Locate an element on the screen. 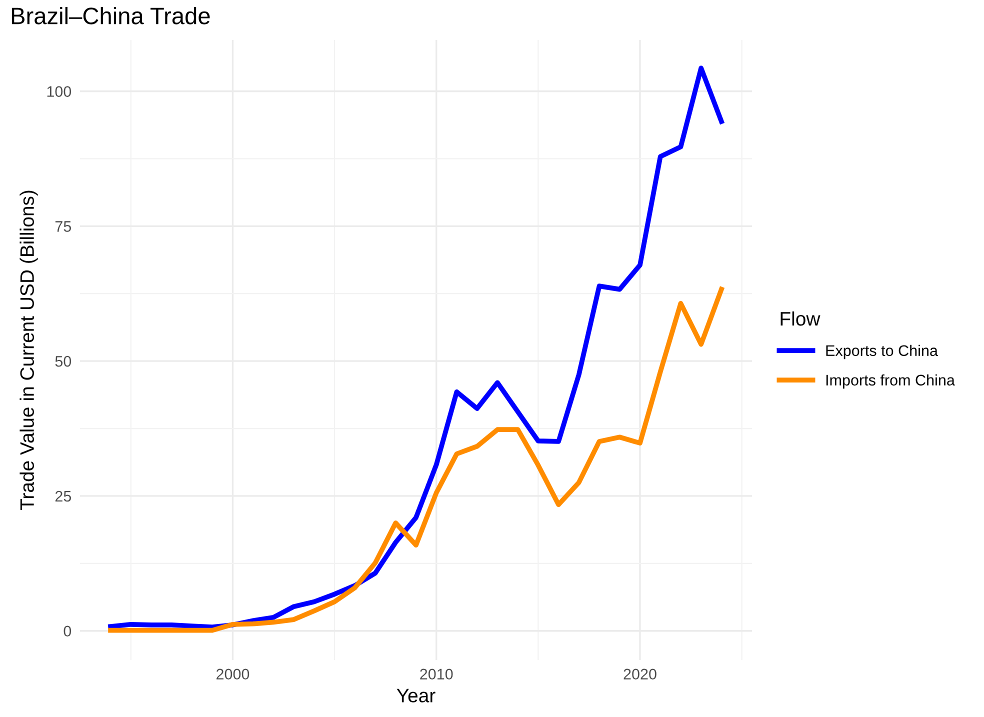  legend-title: Flow is located at coordinates (800, 318).